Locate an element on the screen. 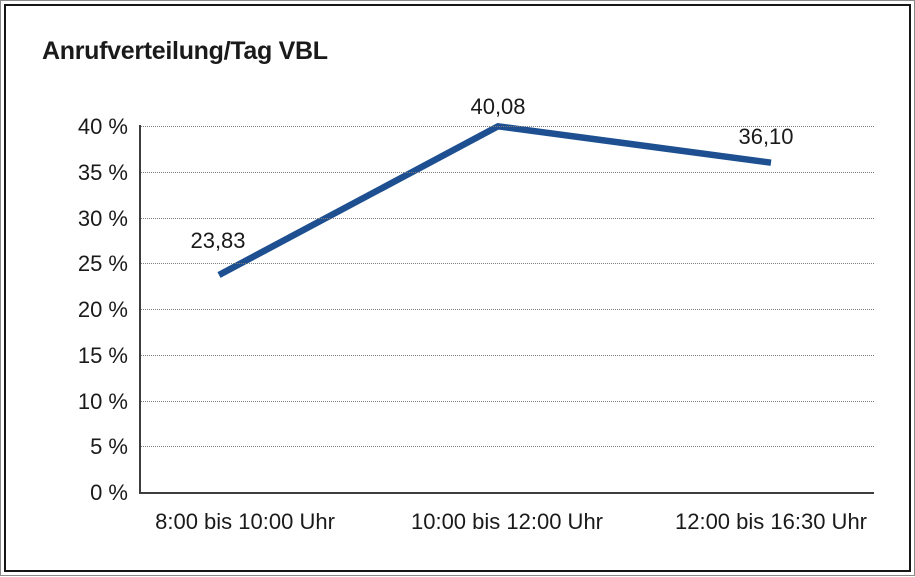 This screenshot has width=915, height=577. y-axis-tick-label: 0 % is located at coordinates (109, 492).